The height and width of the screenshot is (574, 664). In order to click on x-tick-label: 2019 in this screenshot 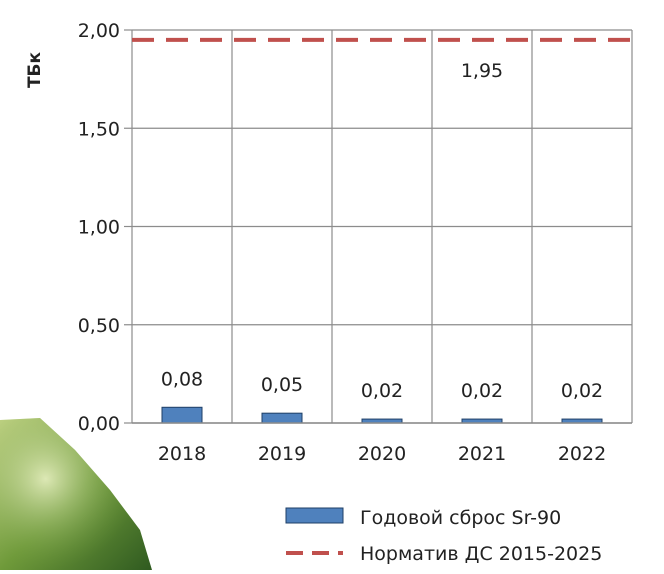, I will do `click(282, 454)`.